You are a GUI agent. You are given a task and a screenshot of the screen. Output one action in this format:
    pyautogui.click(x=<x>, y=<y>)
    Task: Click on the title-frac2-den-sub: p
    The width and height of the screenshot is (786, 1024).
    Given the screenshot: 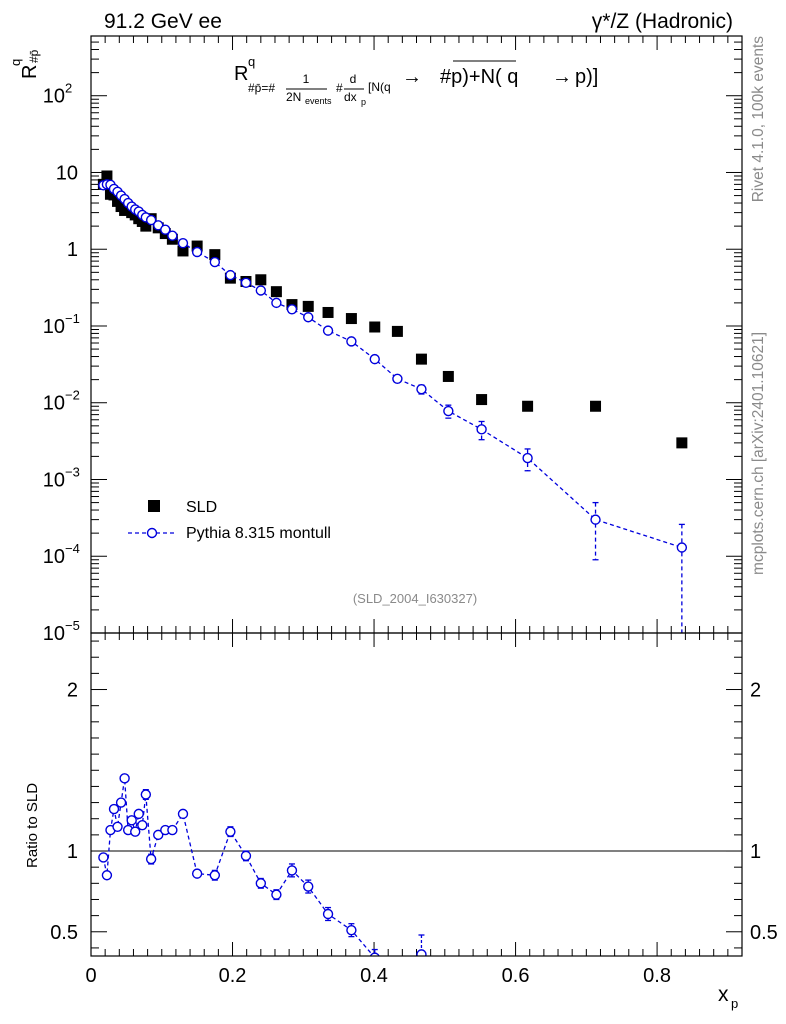 What is the action you would take?
    pyautogui.click(x=363, y=102)
    